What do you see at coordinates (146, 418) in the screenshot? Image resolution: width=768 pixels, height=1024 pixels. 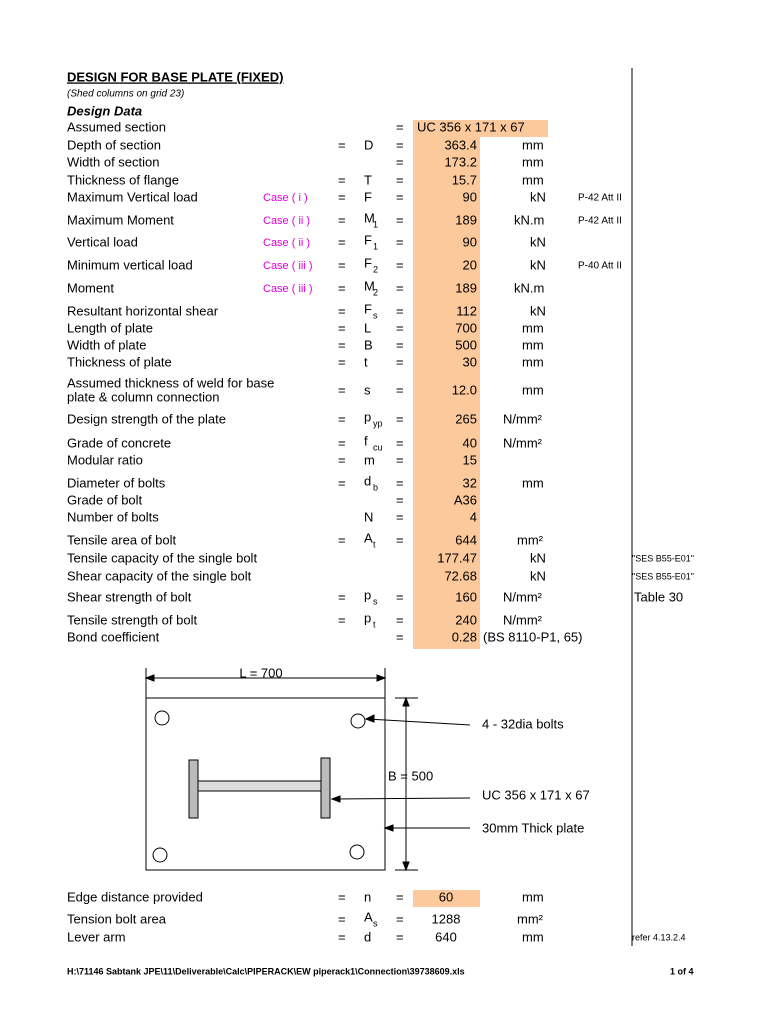 I see `row-label: Design strength of the plate` at bounding box center [146, 418].